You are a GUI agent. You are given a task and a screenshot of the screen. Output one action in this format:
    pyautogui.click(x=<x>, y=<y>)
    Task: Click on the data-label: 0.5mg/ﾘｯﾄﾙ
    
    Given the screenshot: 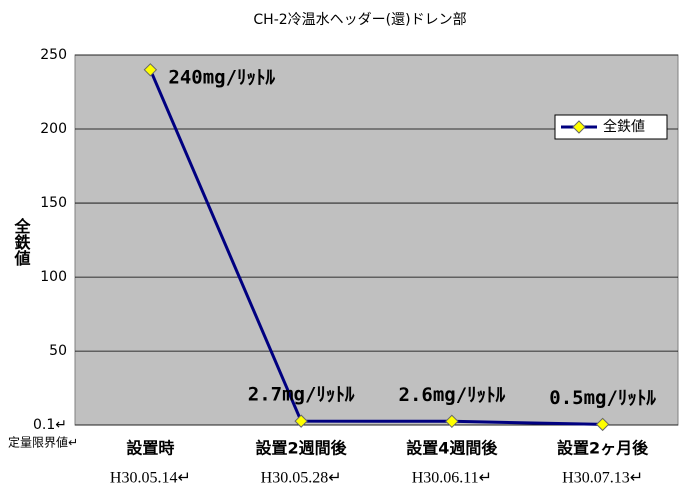 What is the action you would take?
    pyautogui.click(x=602, y=398)
    